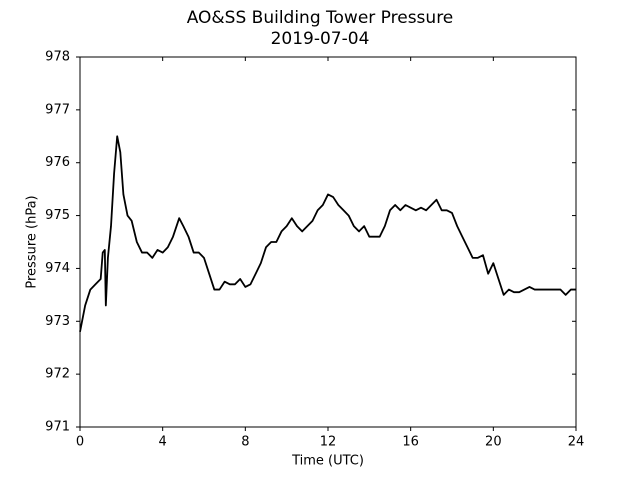  I want to click on x-tick-label: 0, so click(80, 442).